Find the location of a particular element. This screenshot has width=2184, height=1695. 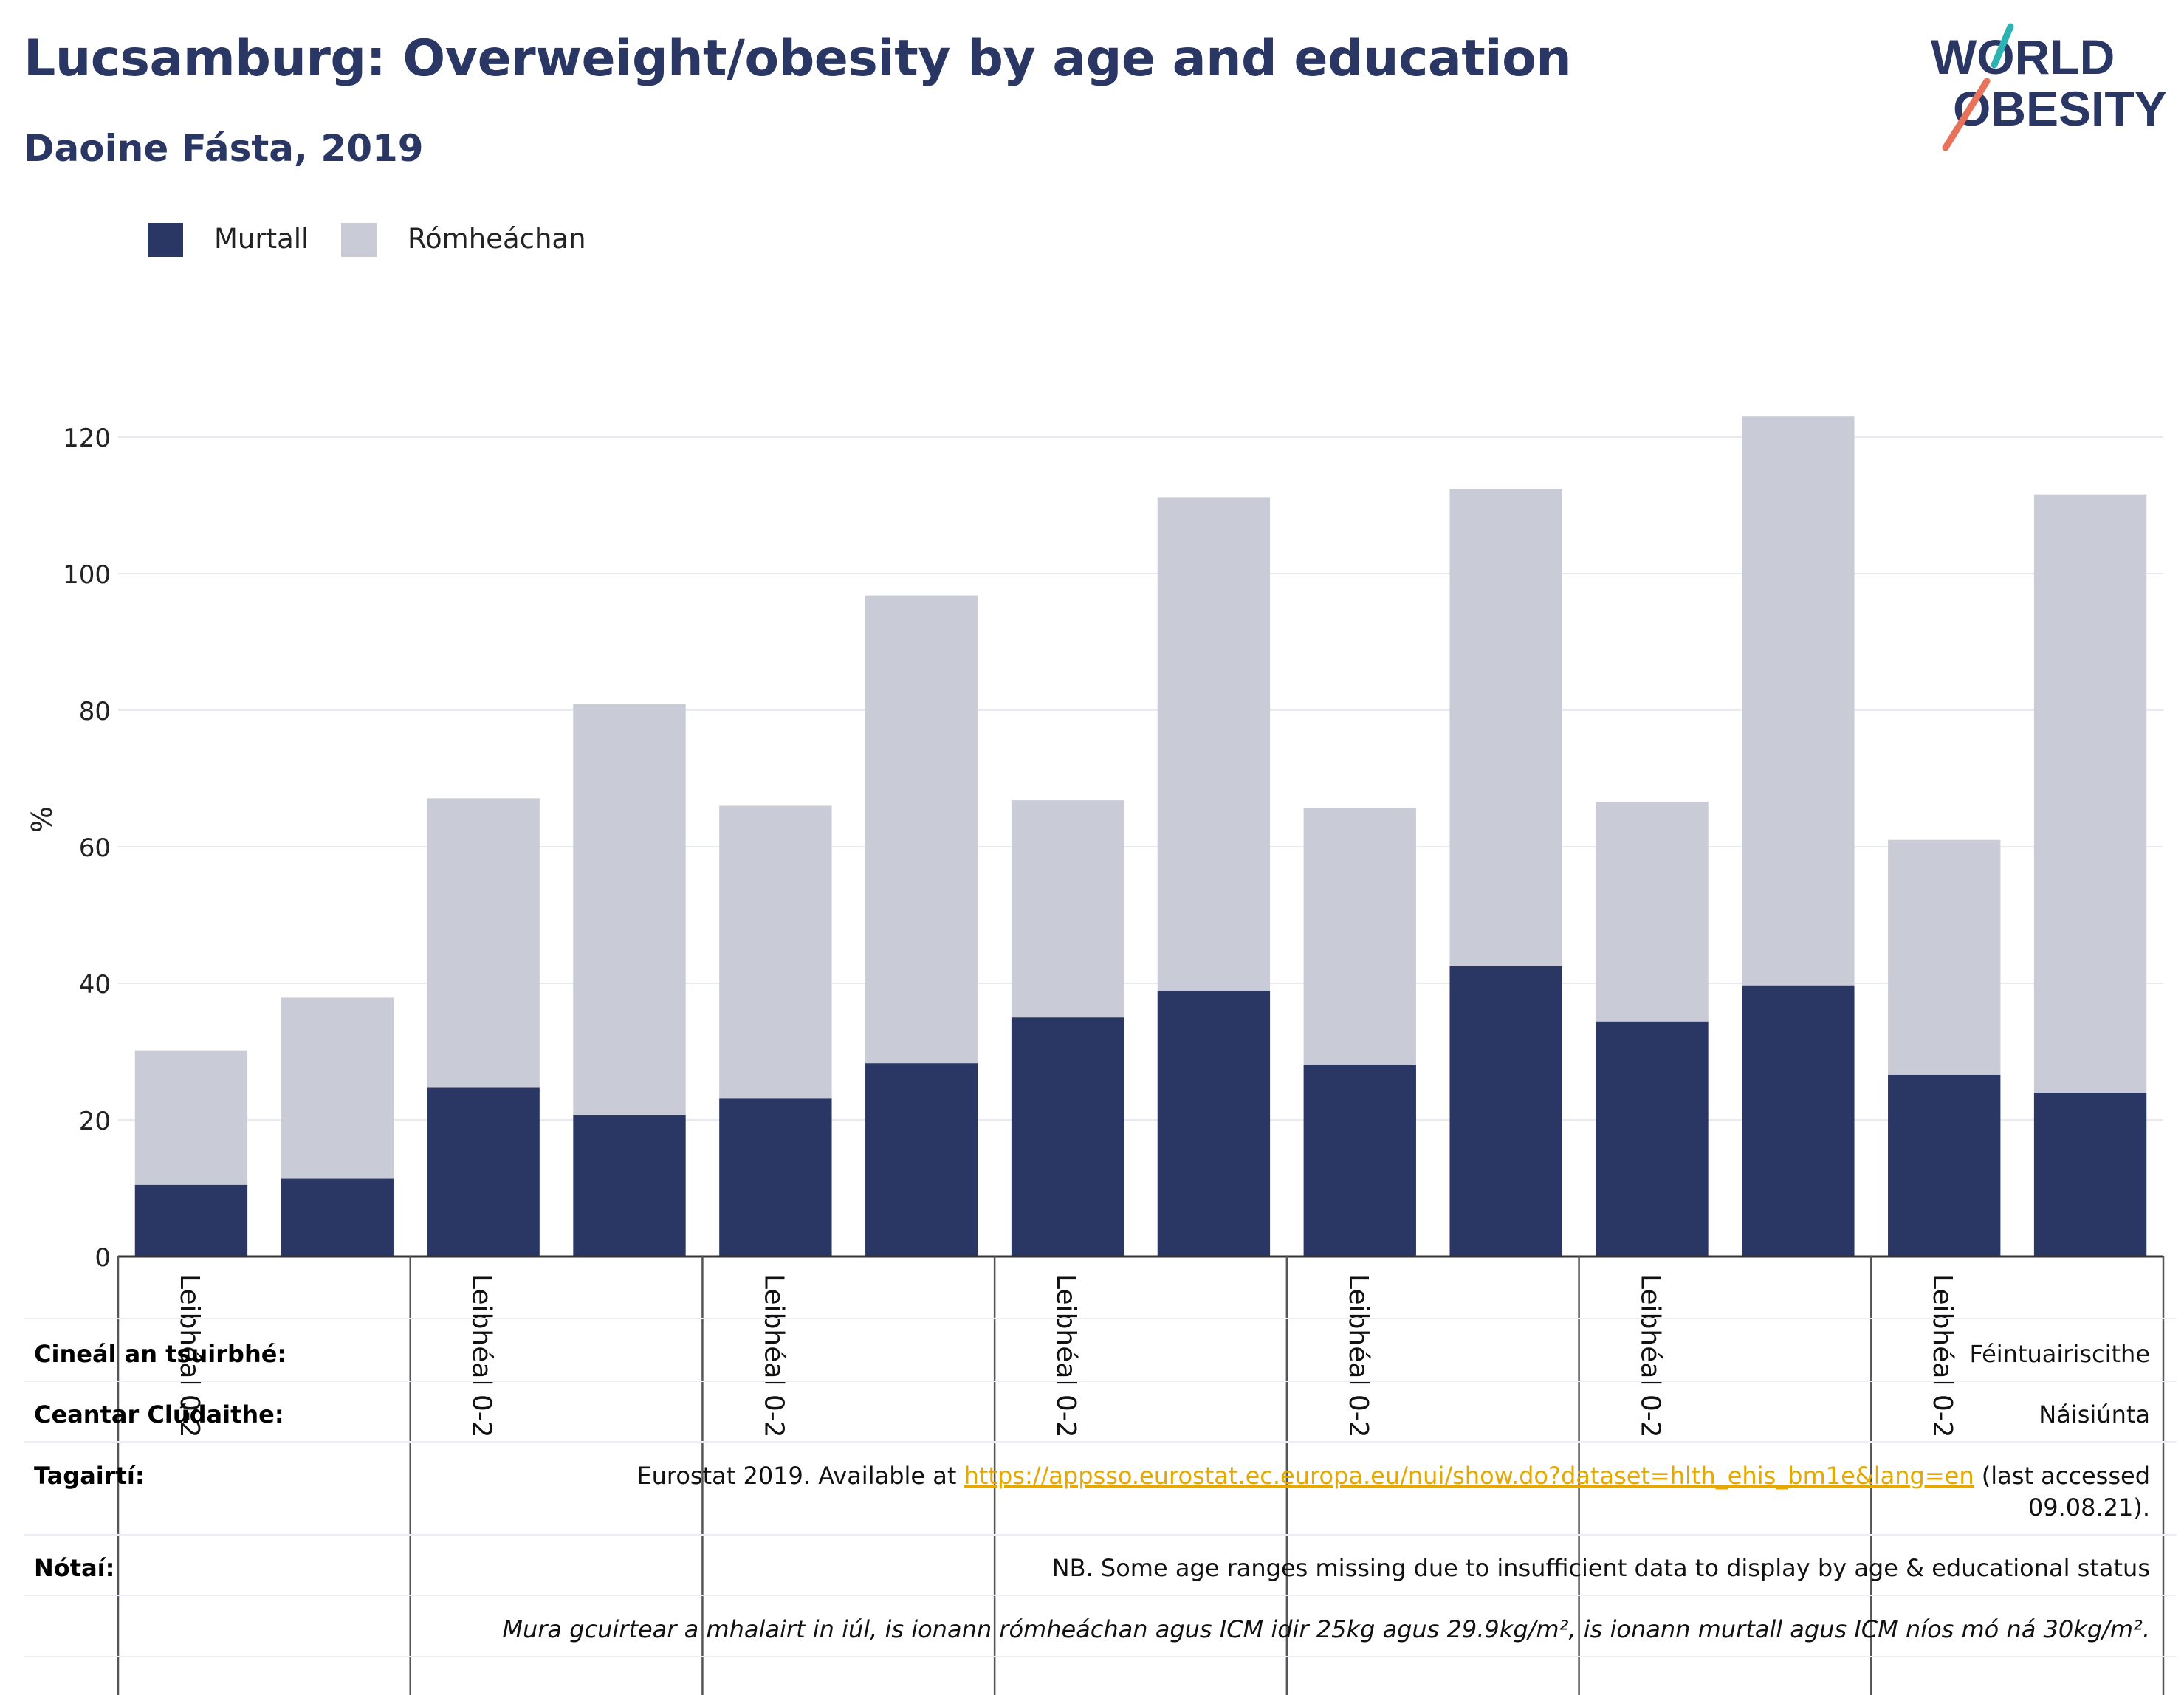

survey-type-value: Féintuairiscithe is located at coordinates (2059, 1354).